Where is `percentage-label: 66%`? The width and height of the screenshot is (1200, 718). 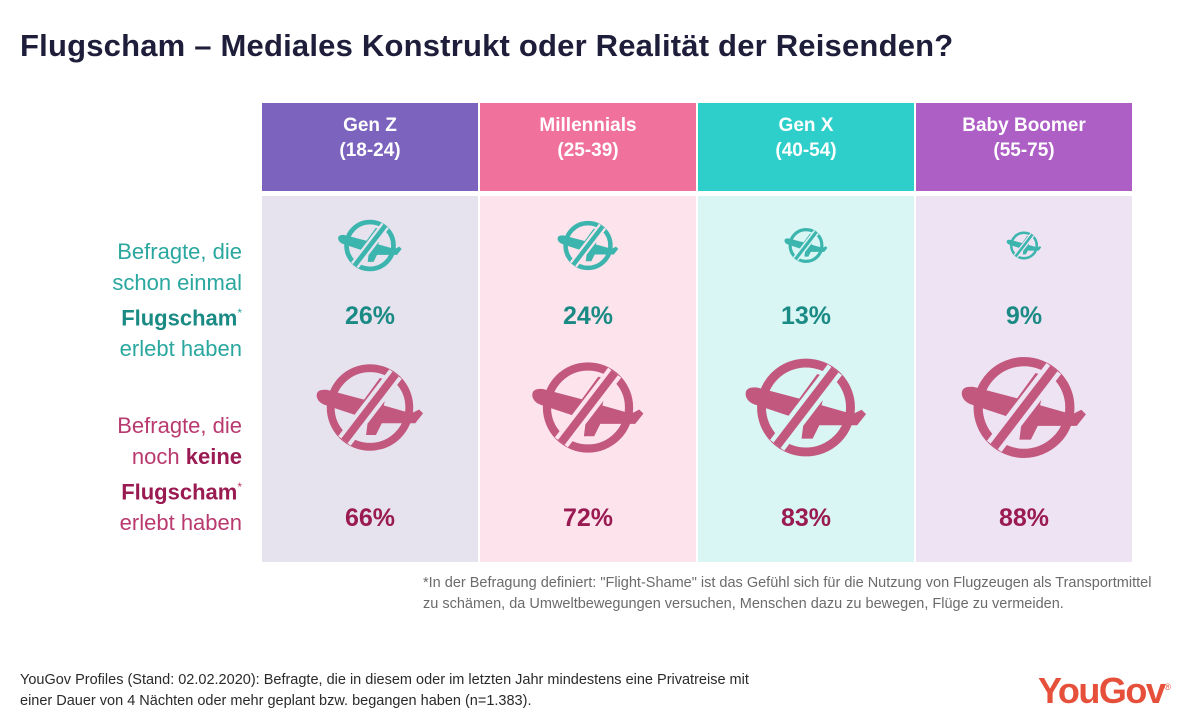
percentage-label: 66% is located at coordinates (370, 518).